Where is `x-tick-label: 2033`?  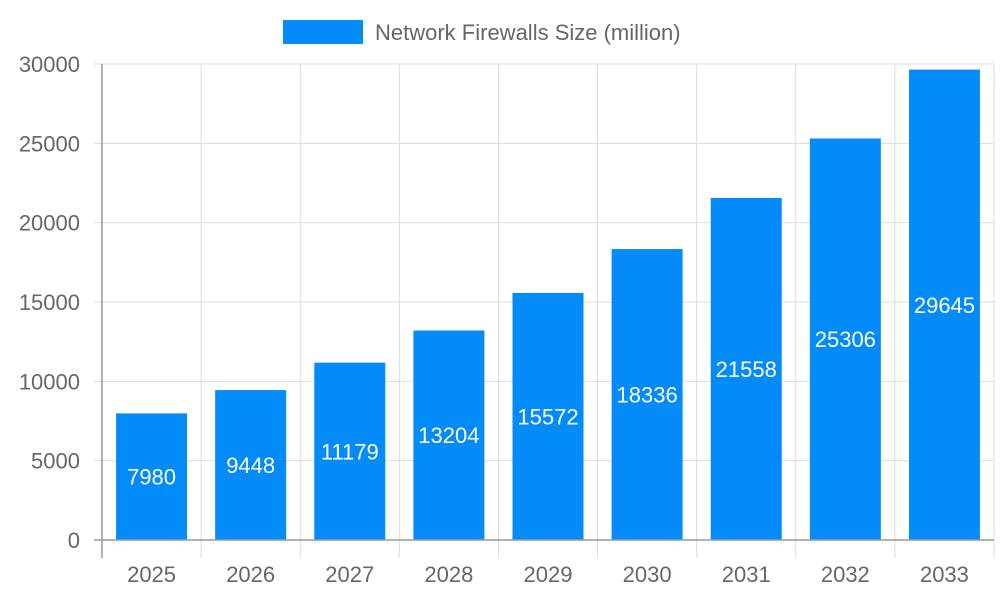
x-tick-label: 2033 is located at coordinates (944, 574).